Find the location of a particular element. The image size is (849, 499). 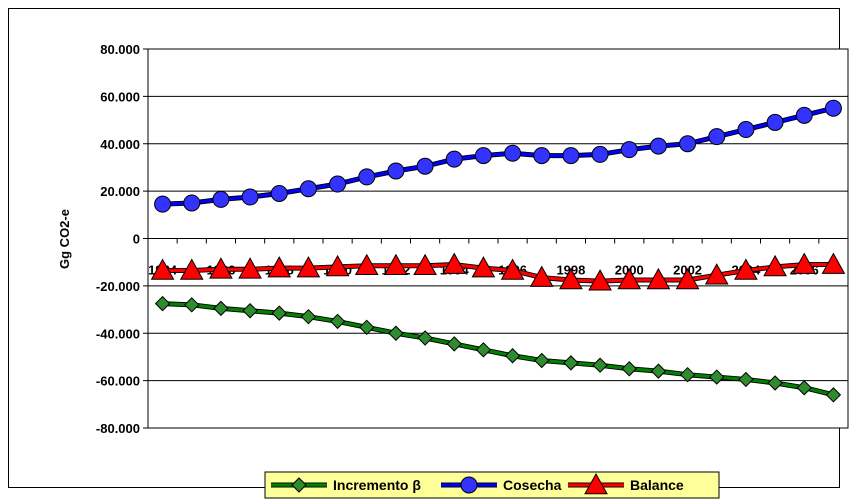

y-tick-label: -60.000 is located at coordinates (118, 381).